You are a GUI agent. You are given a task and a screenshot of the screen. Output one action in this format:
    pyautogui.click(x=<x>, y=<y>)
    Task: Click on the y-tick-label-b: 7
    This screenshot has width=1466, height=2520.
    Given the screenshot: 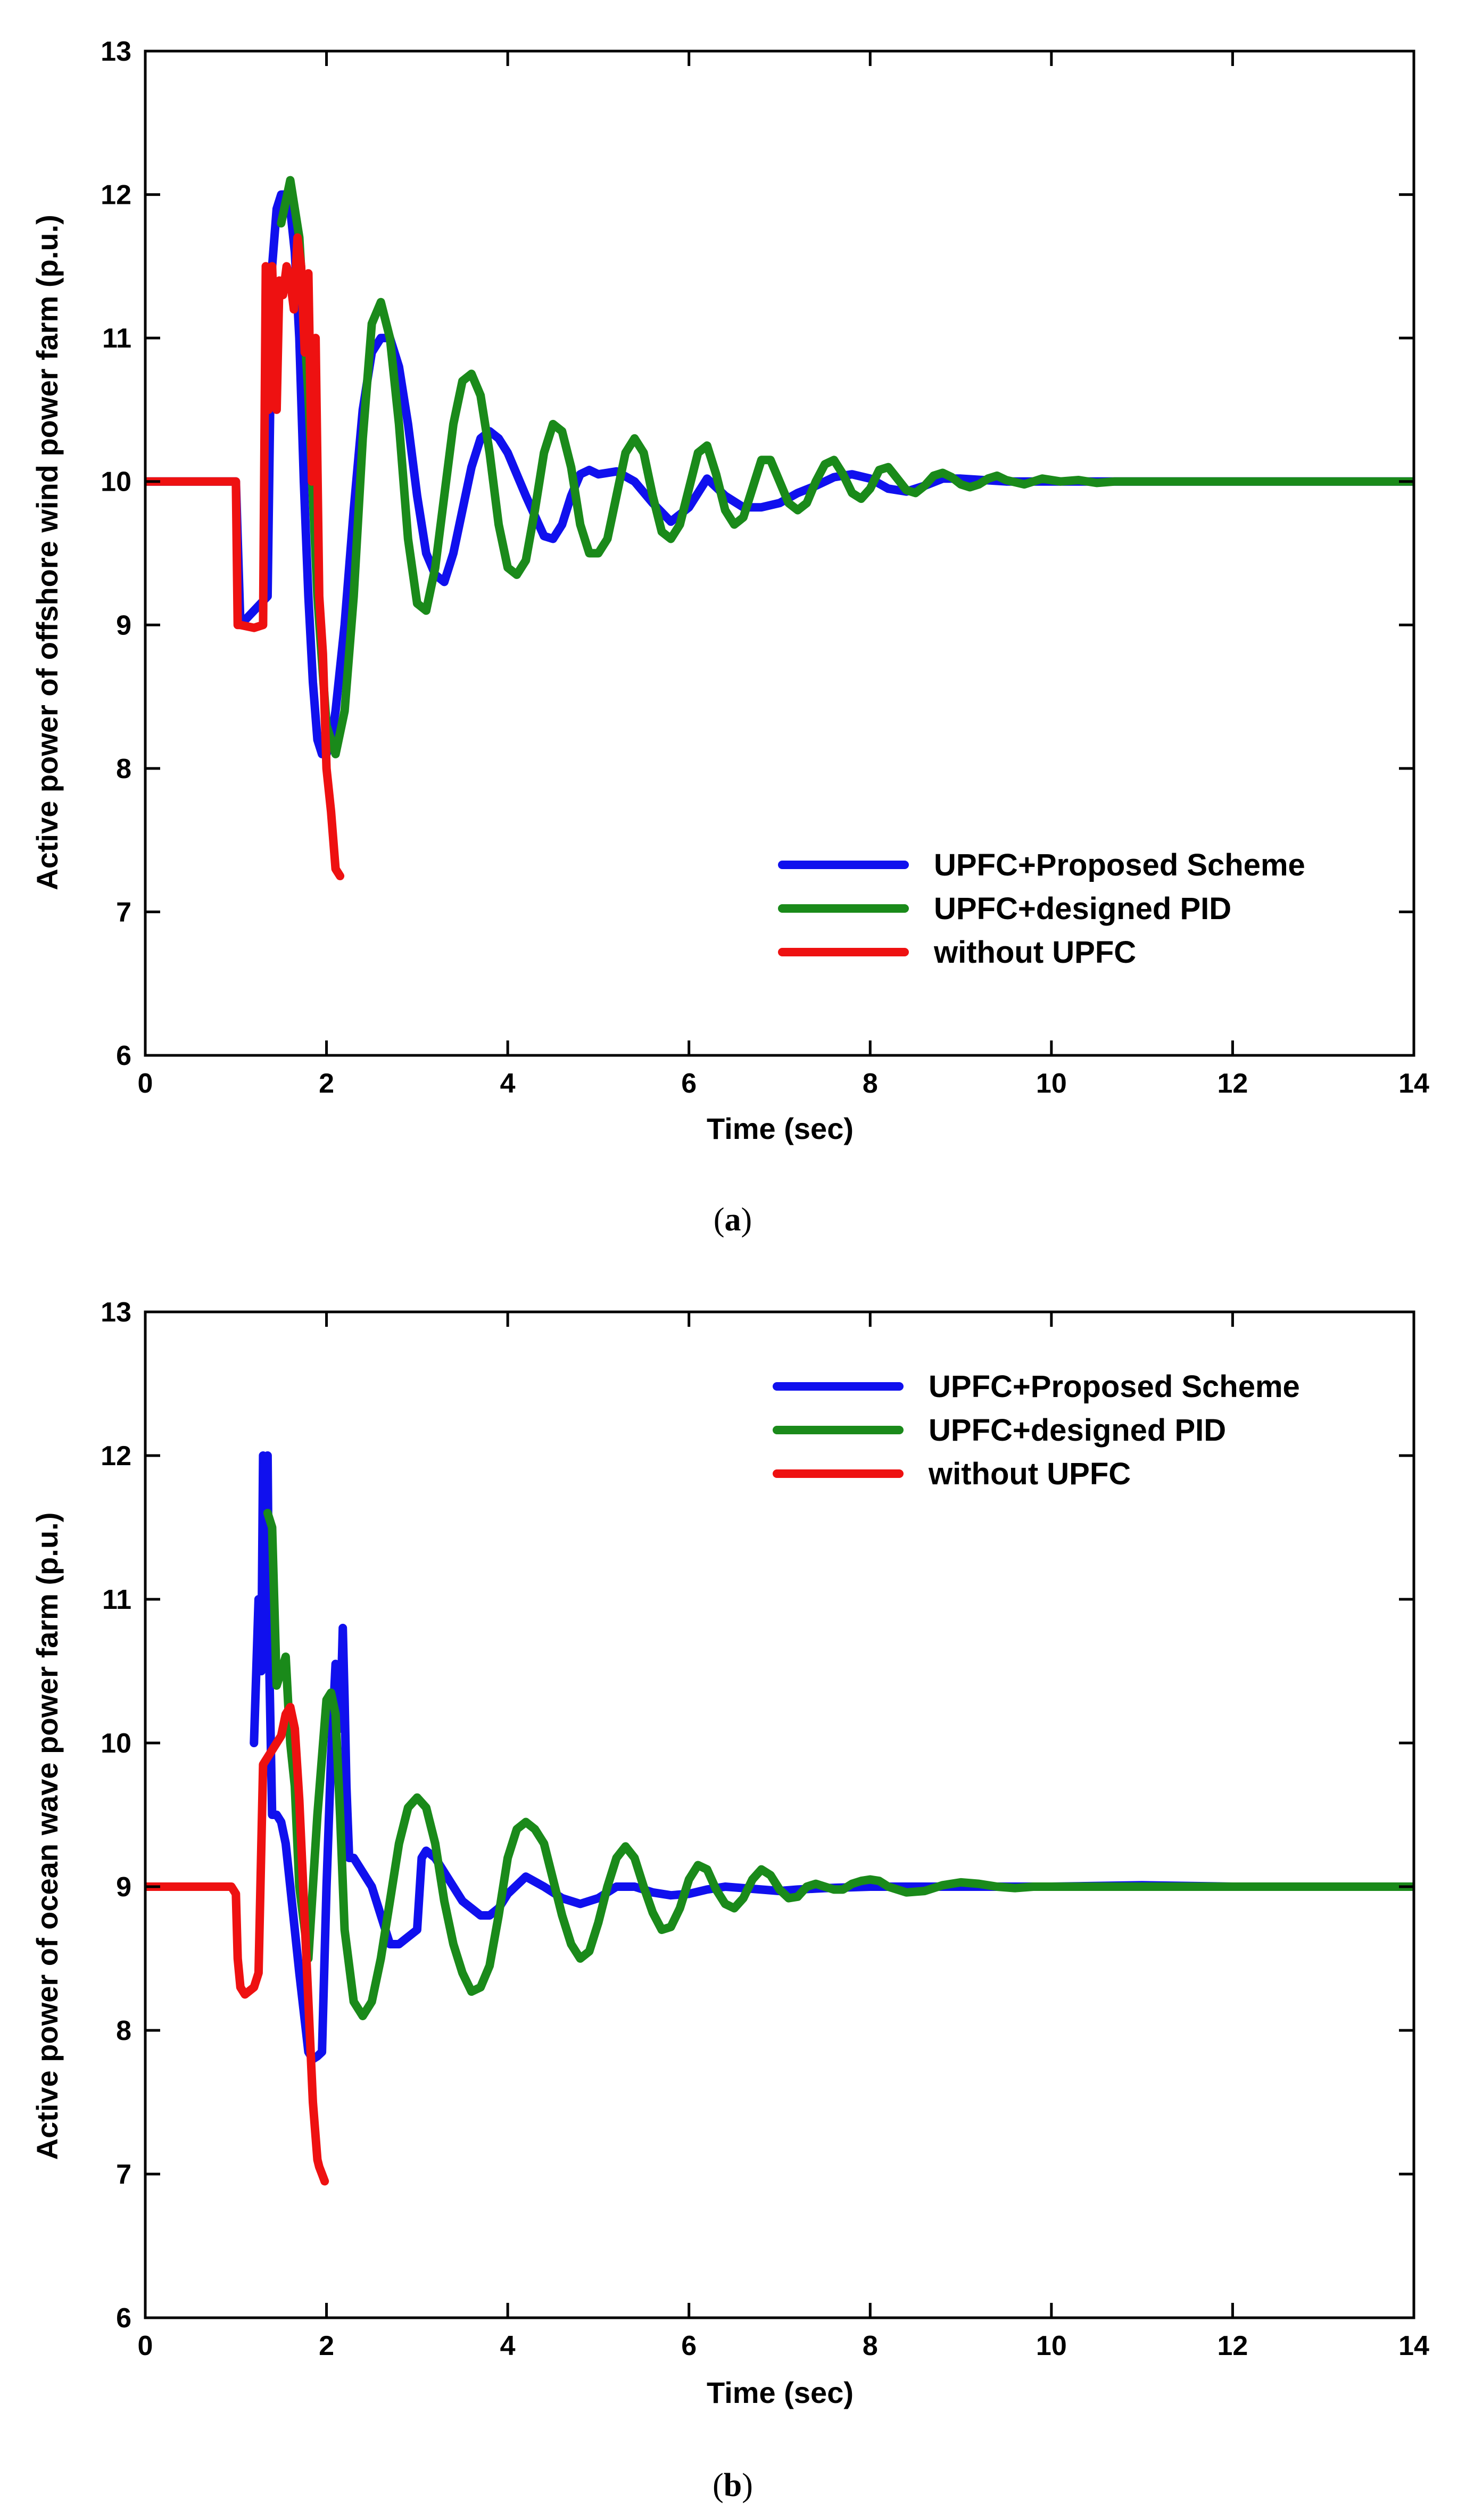 What is the action you would take?
    pyautogui.click(x=123, y=2174)
    